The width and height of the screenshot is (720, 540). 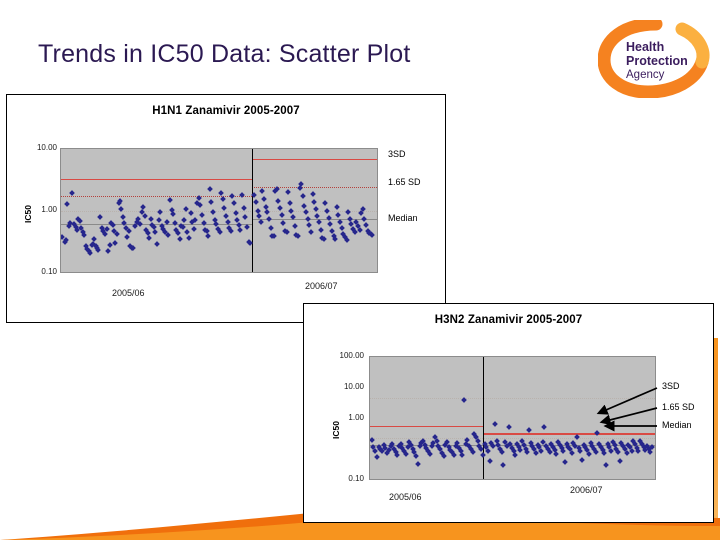 I want to click on reference-line-median, so click(x=157, y=225).